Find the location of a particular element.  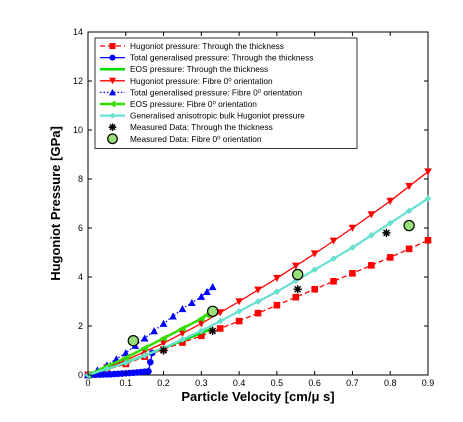

legend-entry: Hugoniot pressure: Through the thickness is located at coordinates (192, 46).